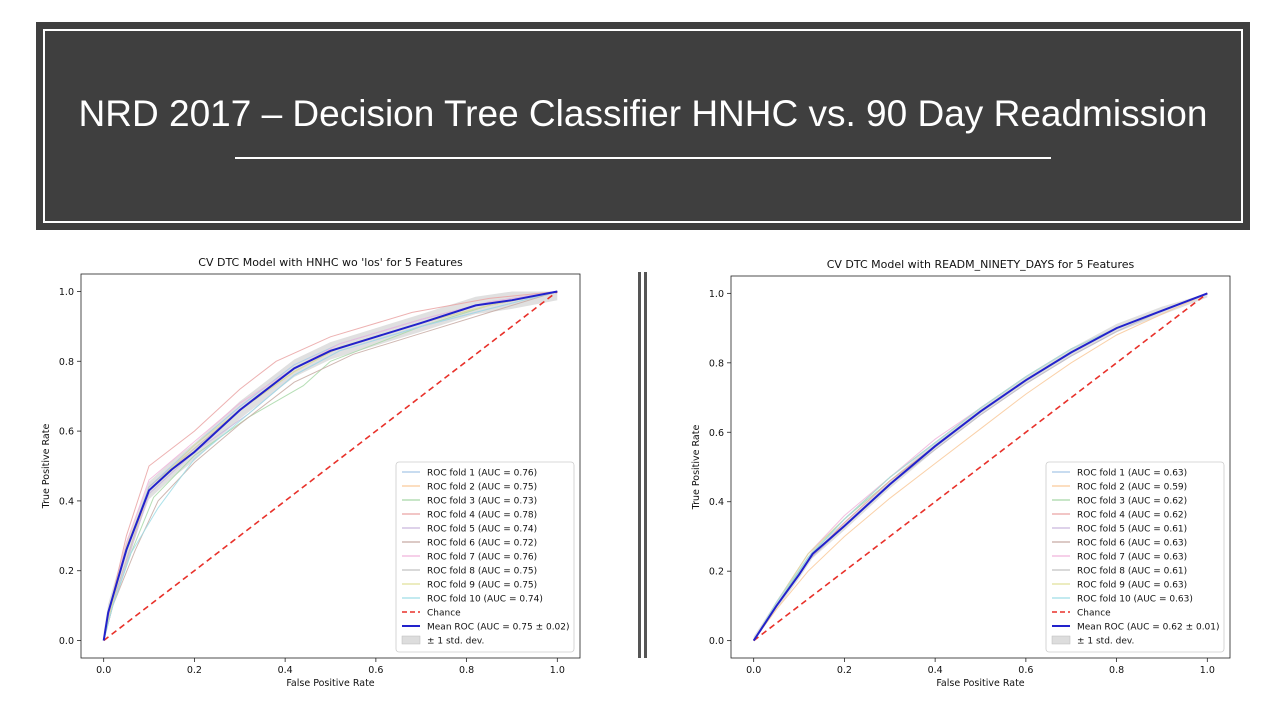  What do you see at coordinates (639, 465) in the screenshot?
I see `divider-line-left` at bounding box center [639, 465].